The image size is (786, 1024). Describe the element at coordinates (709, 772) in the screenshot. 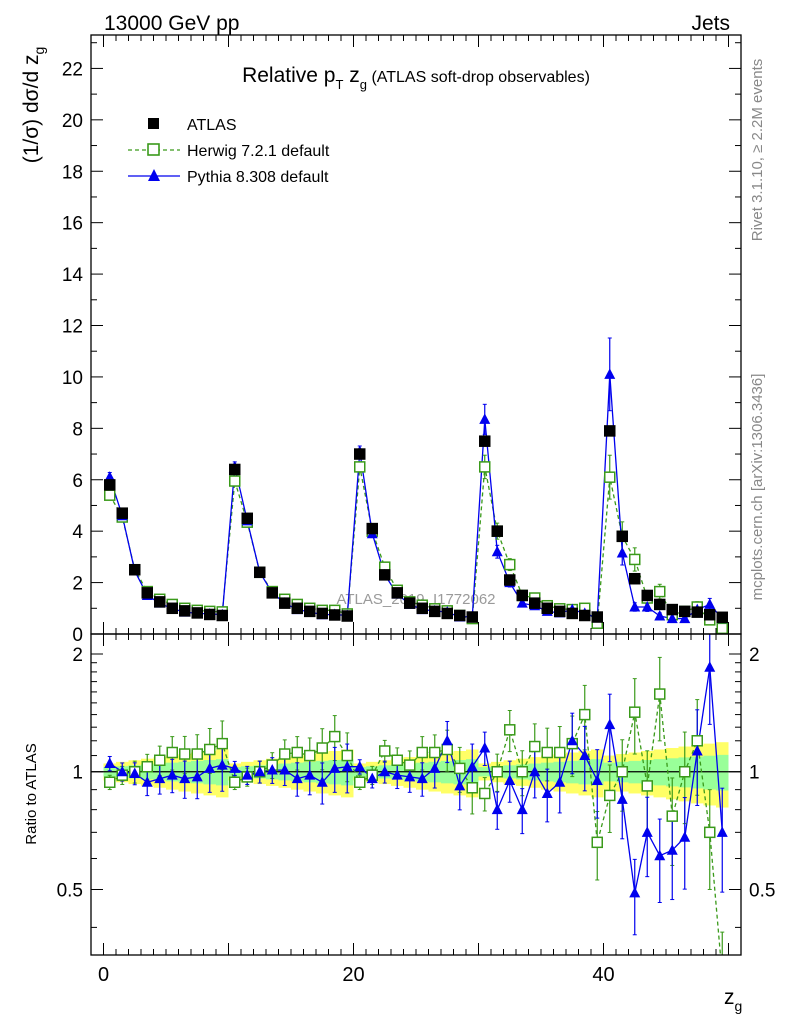

I see `band-inner-bin` at that location.